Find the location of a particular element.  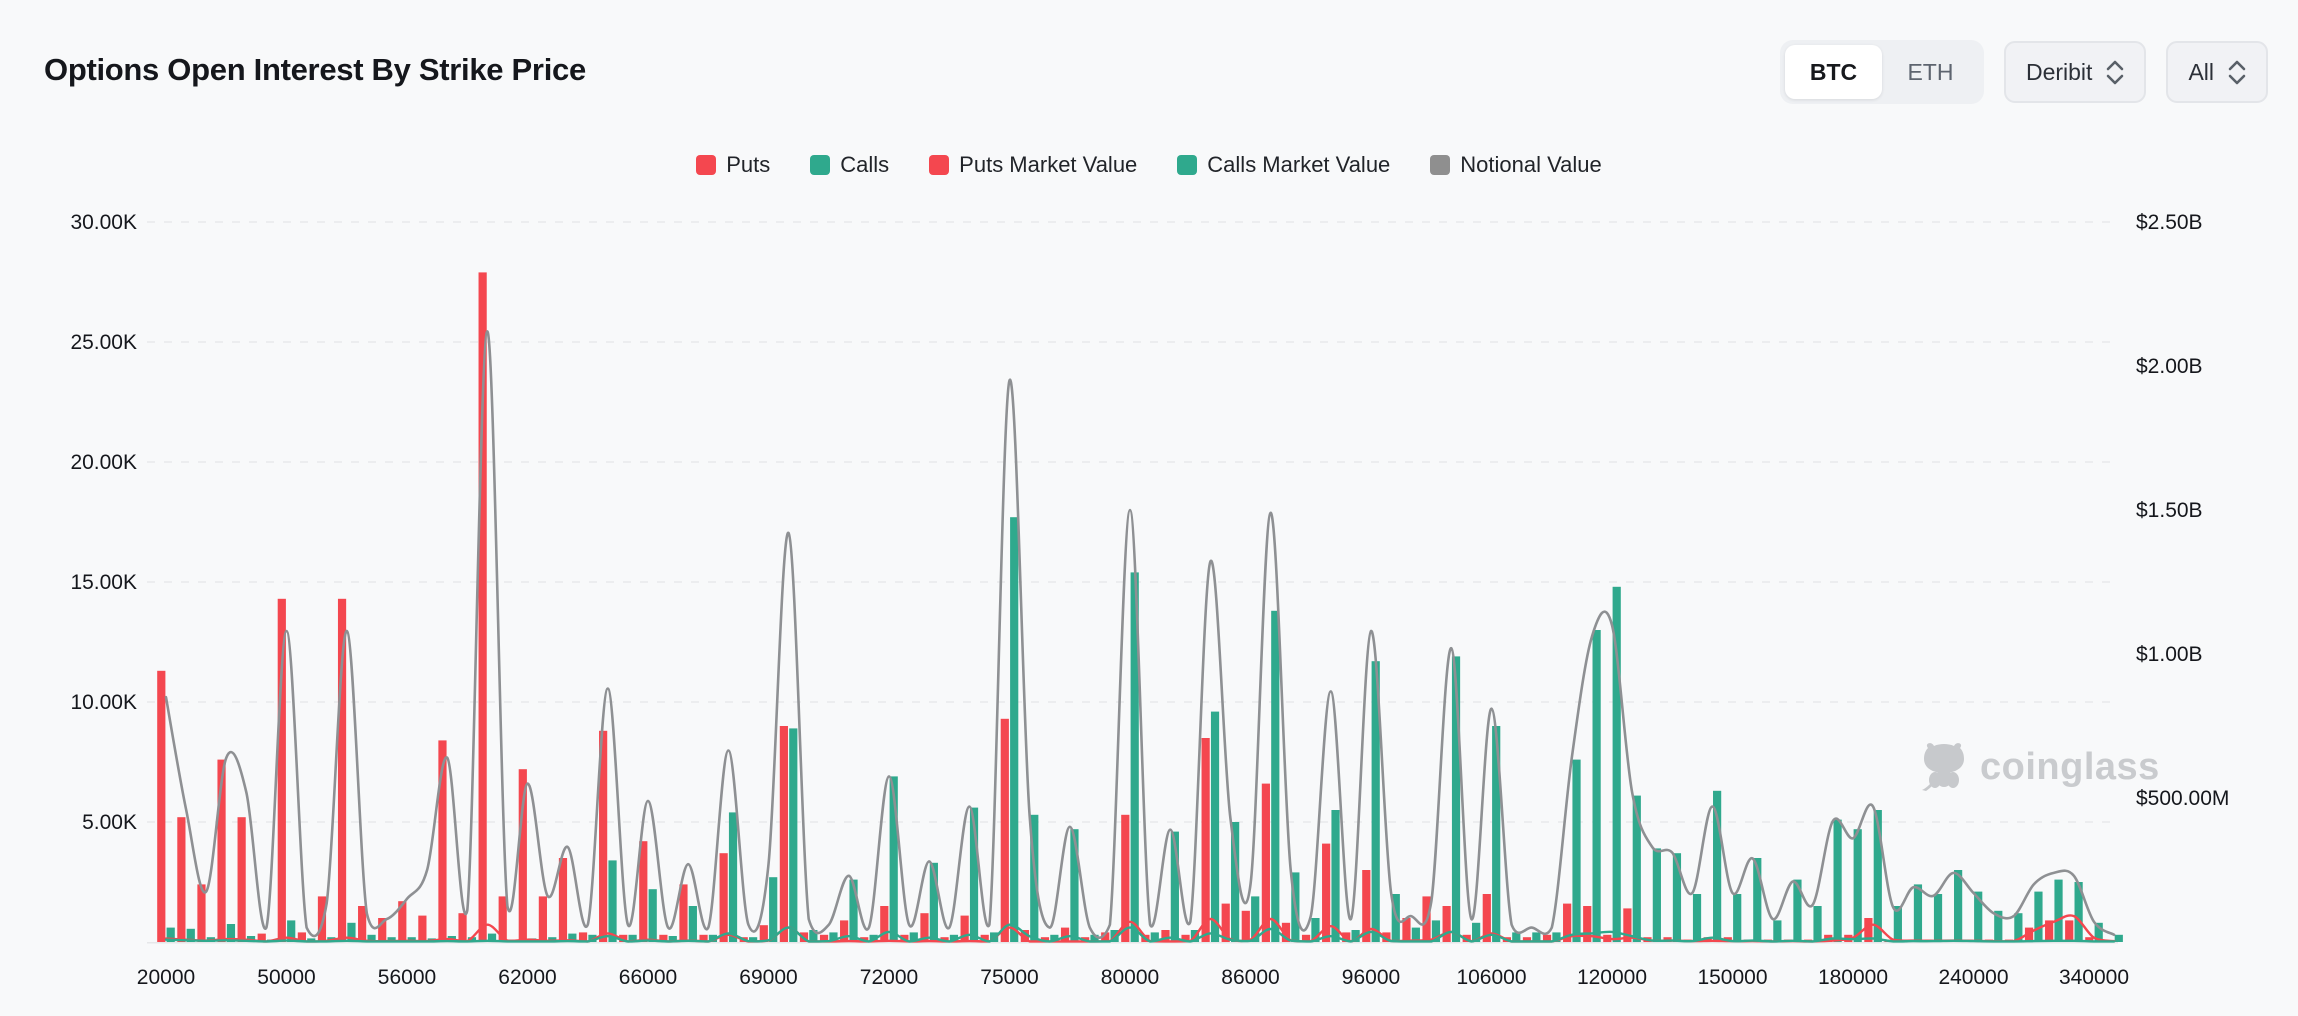

asset-toggle-btc: BTC is located at coordinates (1833, 72).